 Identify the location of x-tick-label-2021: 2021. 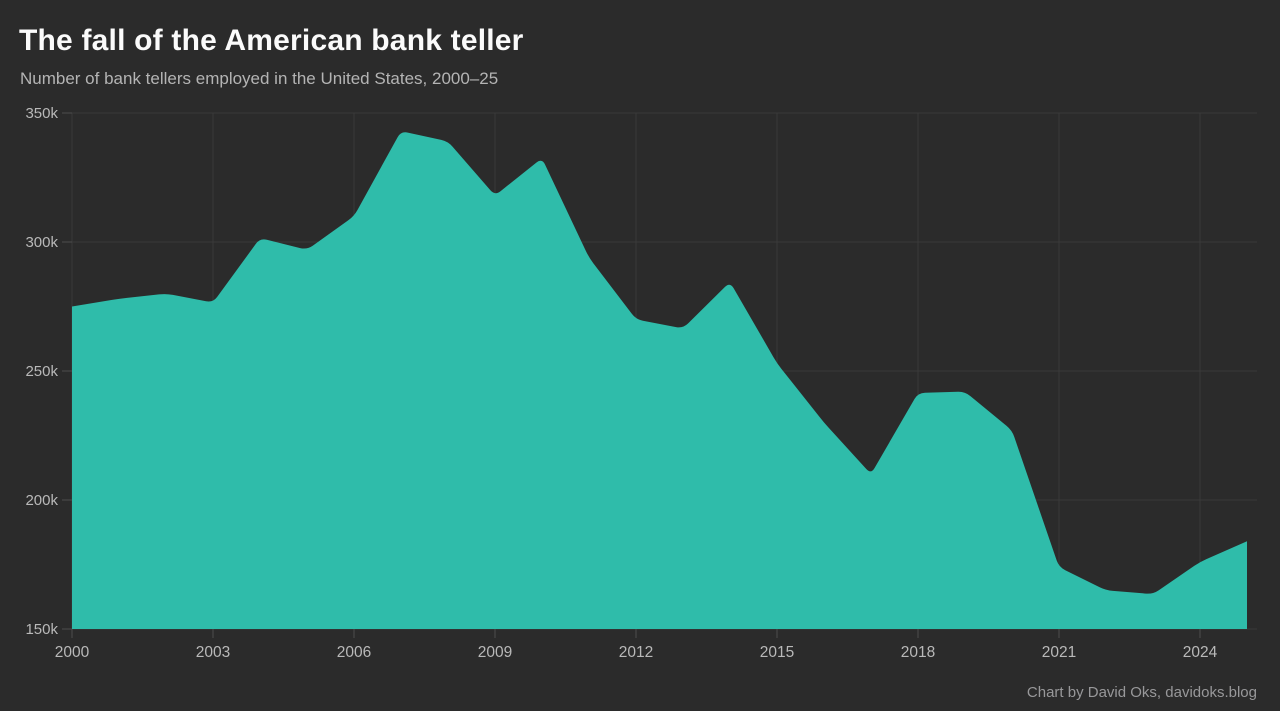
(1059, 652).